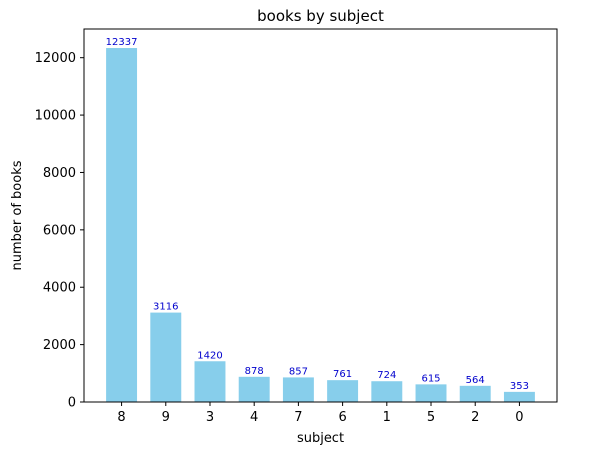 The height and width of the screenshot is (455, 589). What do you see at coordinates (72, 403) in the screenshot?
I see `y-tick-label: 0` at bounding box center [72, 403].